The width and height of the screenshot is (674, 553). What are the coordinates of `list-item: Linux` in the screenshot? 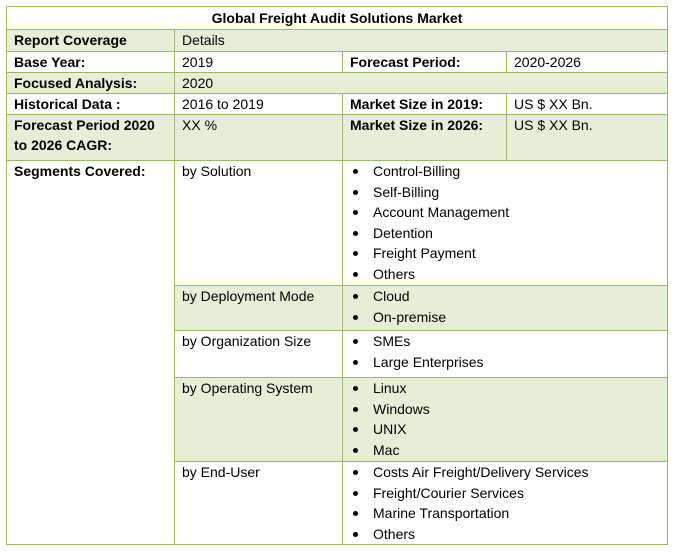 It's located at (505, 388).